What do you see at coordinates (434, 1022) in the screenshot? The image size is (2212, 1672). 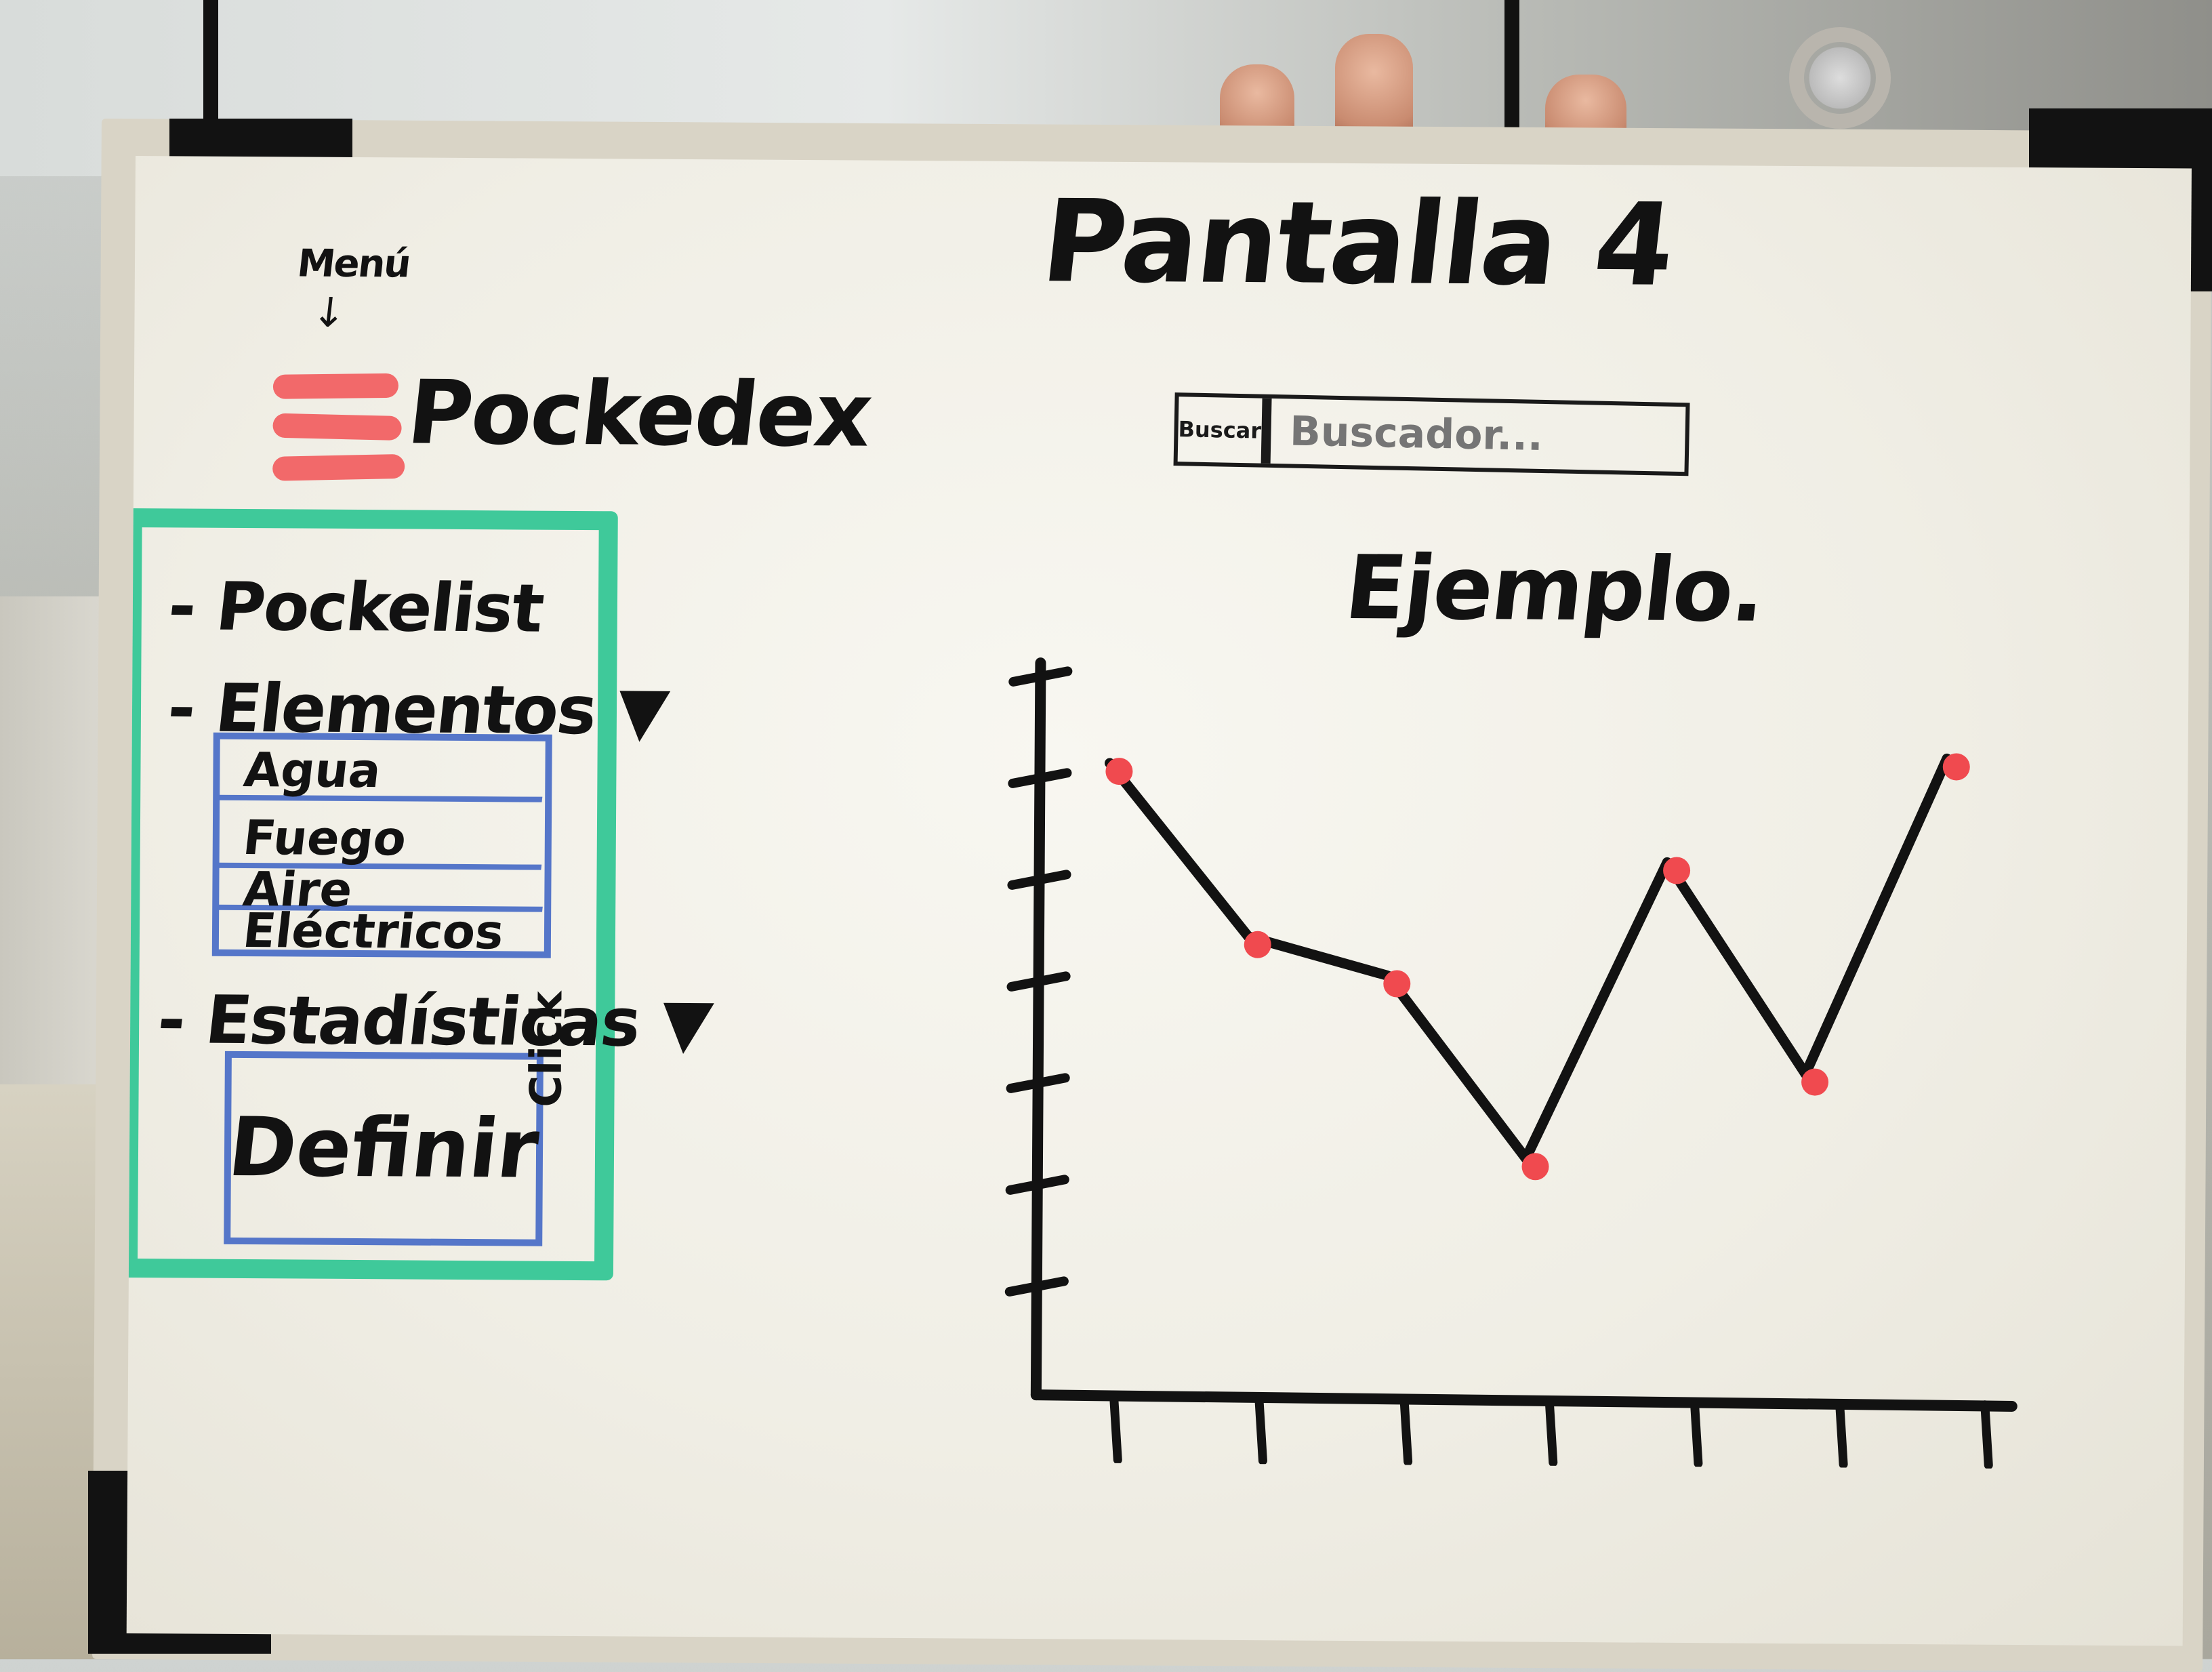 I see `sidebar-item-estadisticas: - Estadísticas ▼` at bounding box center [434, 1022].